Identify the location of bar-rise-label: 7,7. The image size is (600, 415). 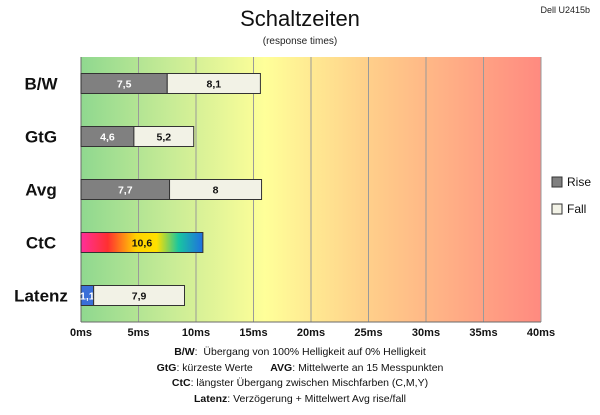
(125, 191).